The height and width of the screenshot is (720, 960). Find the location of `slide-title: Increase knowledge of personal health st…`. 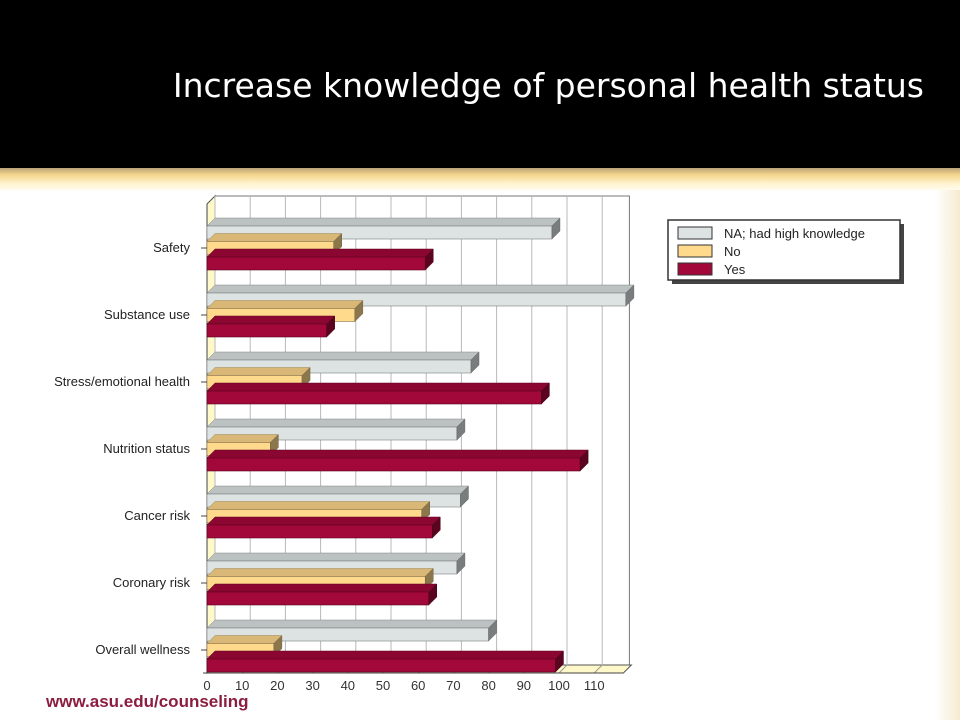

slide-title: Increase knowledge of personal health st… is located at coordinates (548, 85).